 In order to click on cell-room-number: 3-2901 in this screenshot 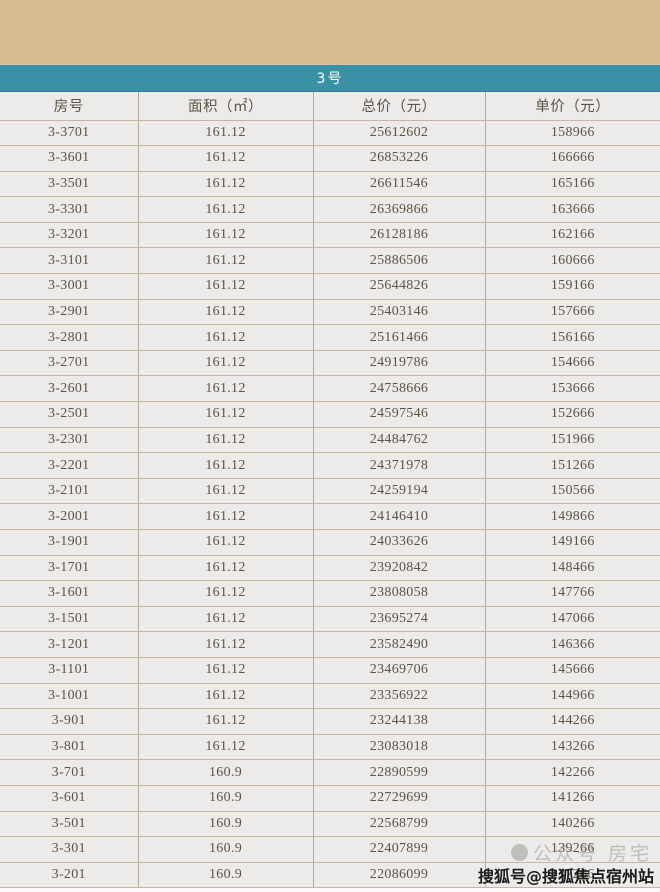, I will do `click(69, 312)`.